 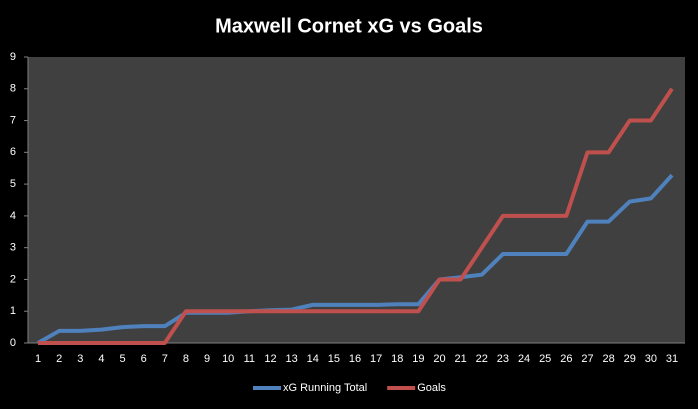 I want to click on legend-label: xG Running Total, so click(x=325, y=388).